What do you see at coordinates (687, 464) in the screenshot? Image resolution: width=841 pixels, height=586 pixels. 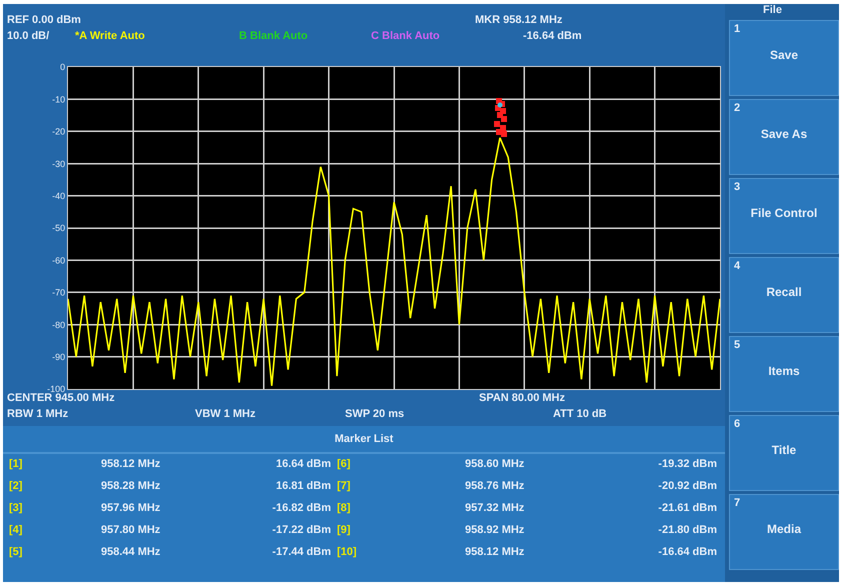 I see `text: -19.32 dBm` at bounding box center [687, 464].